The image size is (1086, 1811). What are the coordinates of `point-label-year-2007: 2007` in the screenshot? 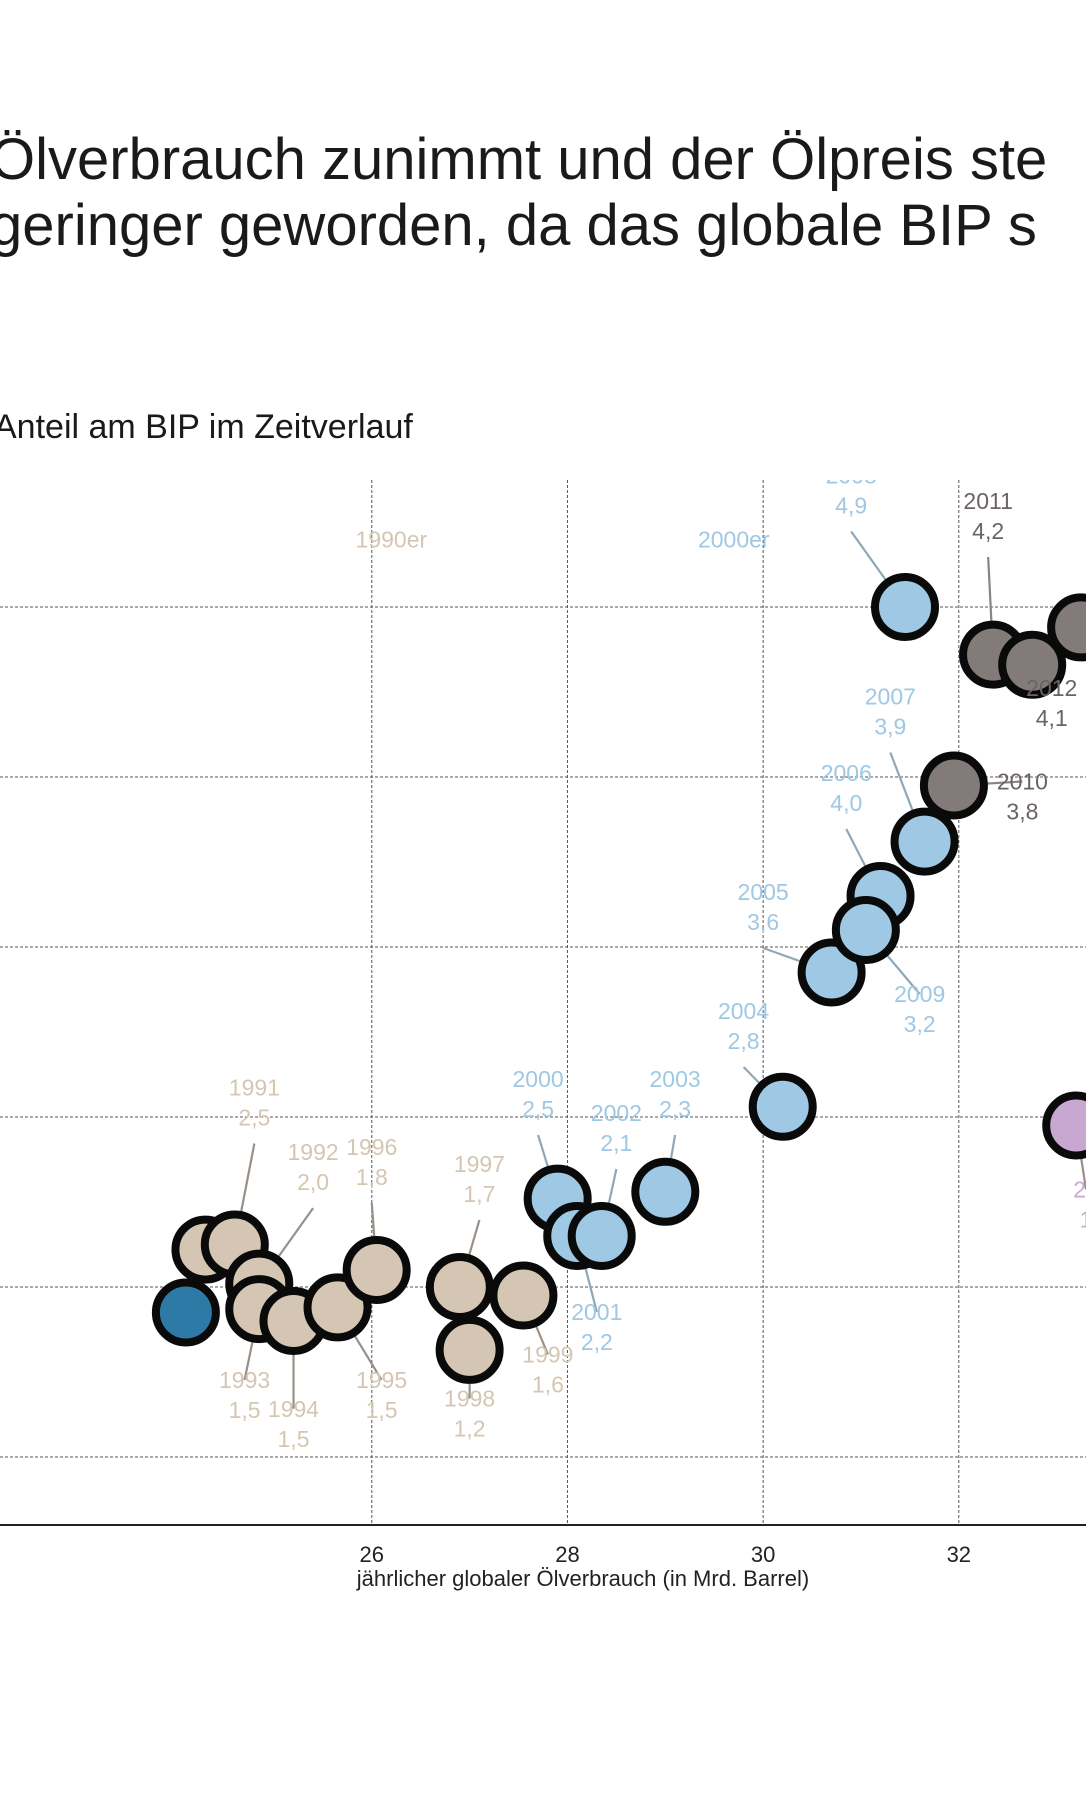 It's located at (890, 697).